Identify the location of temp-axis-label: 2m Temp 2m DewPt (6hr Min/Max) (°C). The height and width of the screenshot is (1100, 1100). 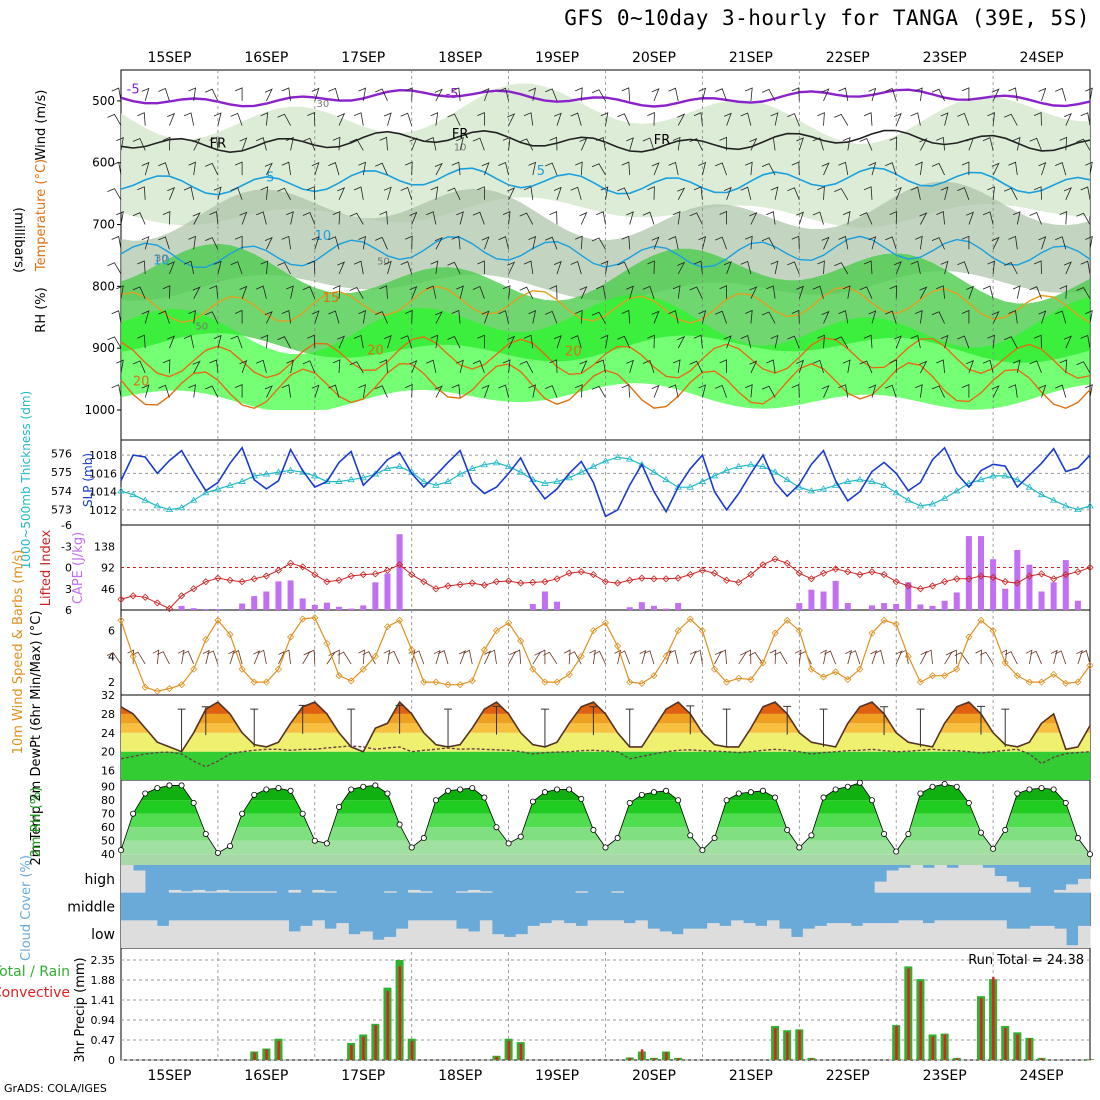
(36, 738).